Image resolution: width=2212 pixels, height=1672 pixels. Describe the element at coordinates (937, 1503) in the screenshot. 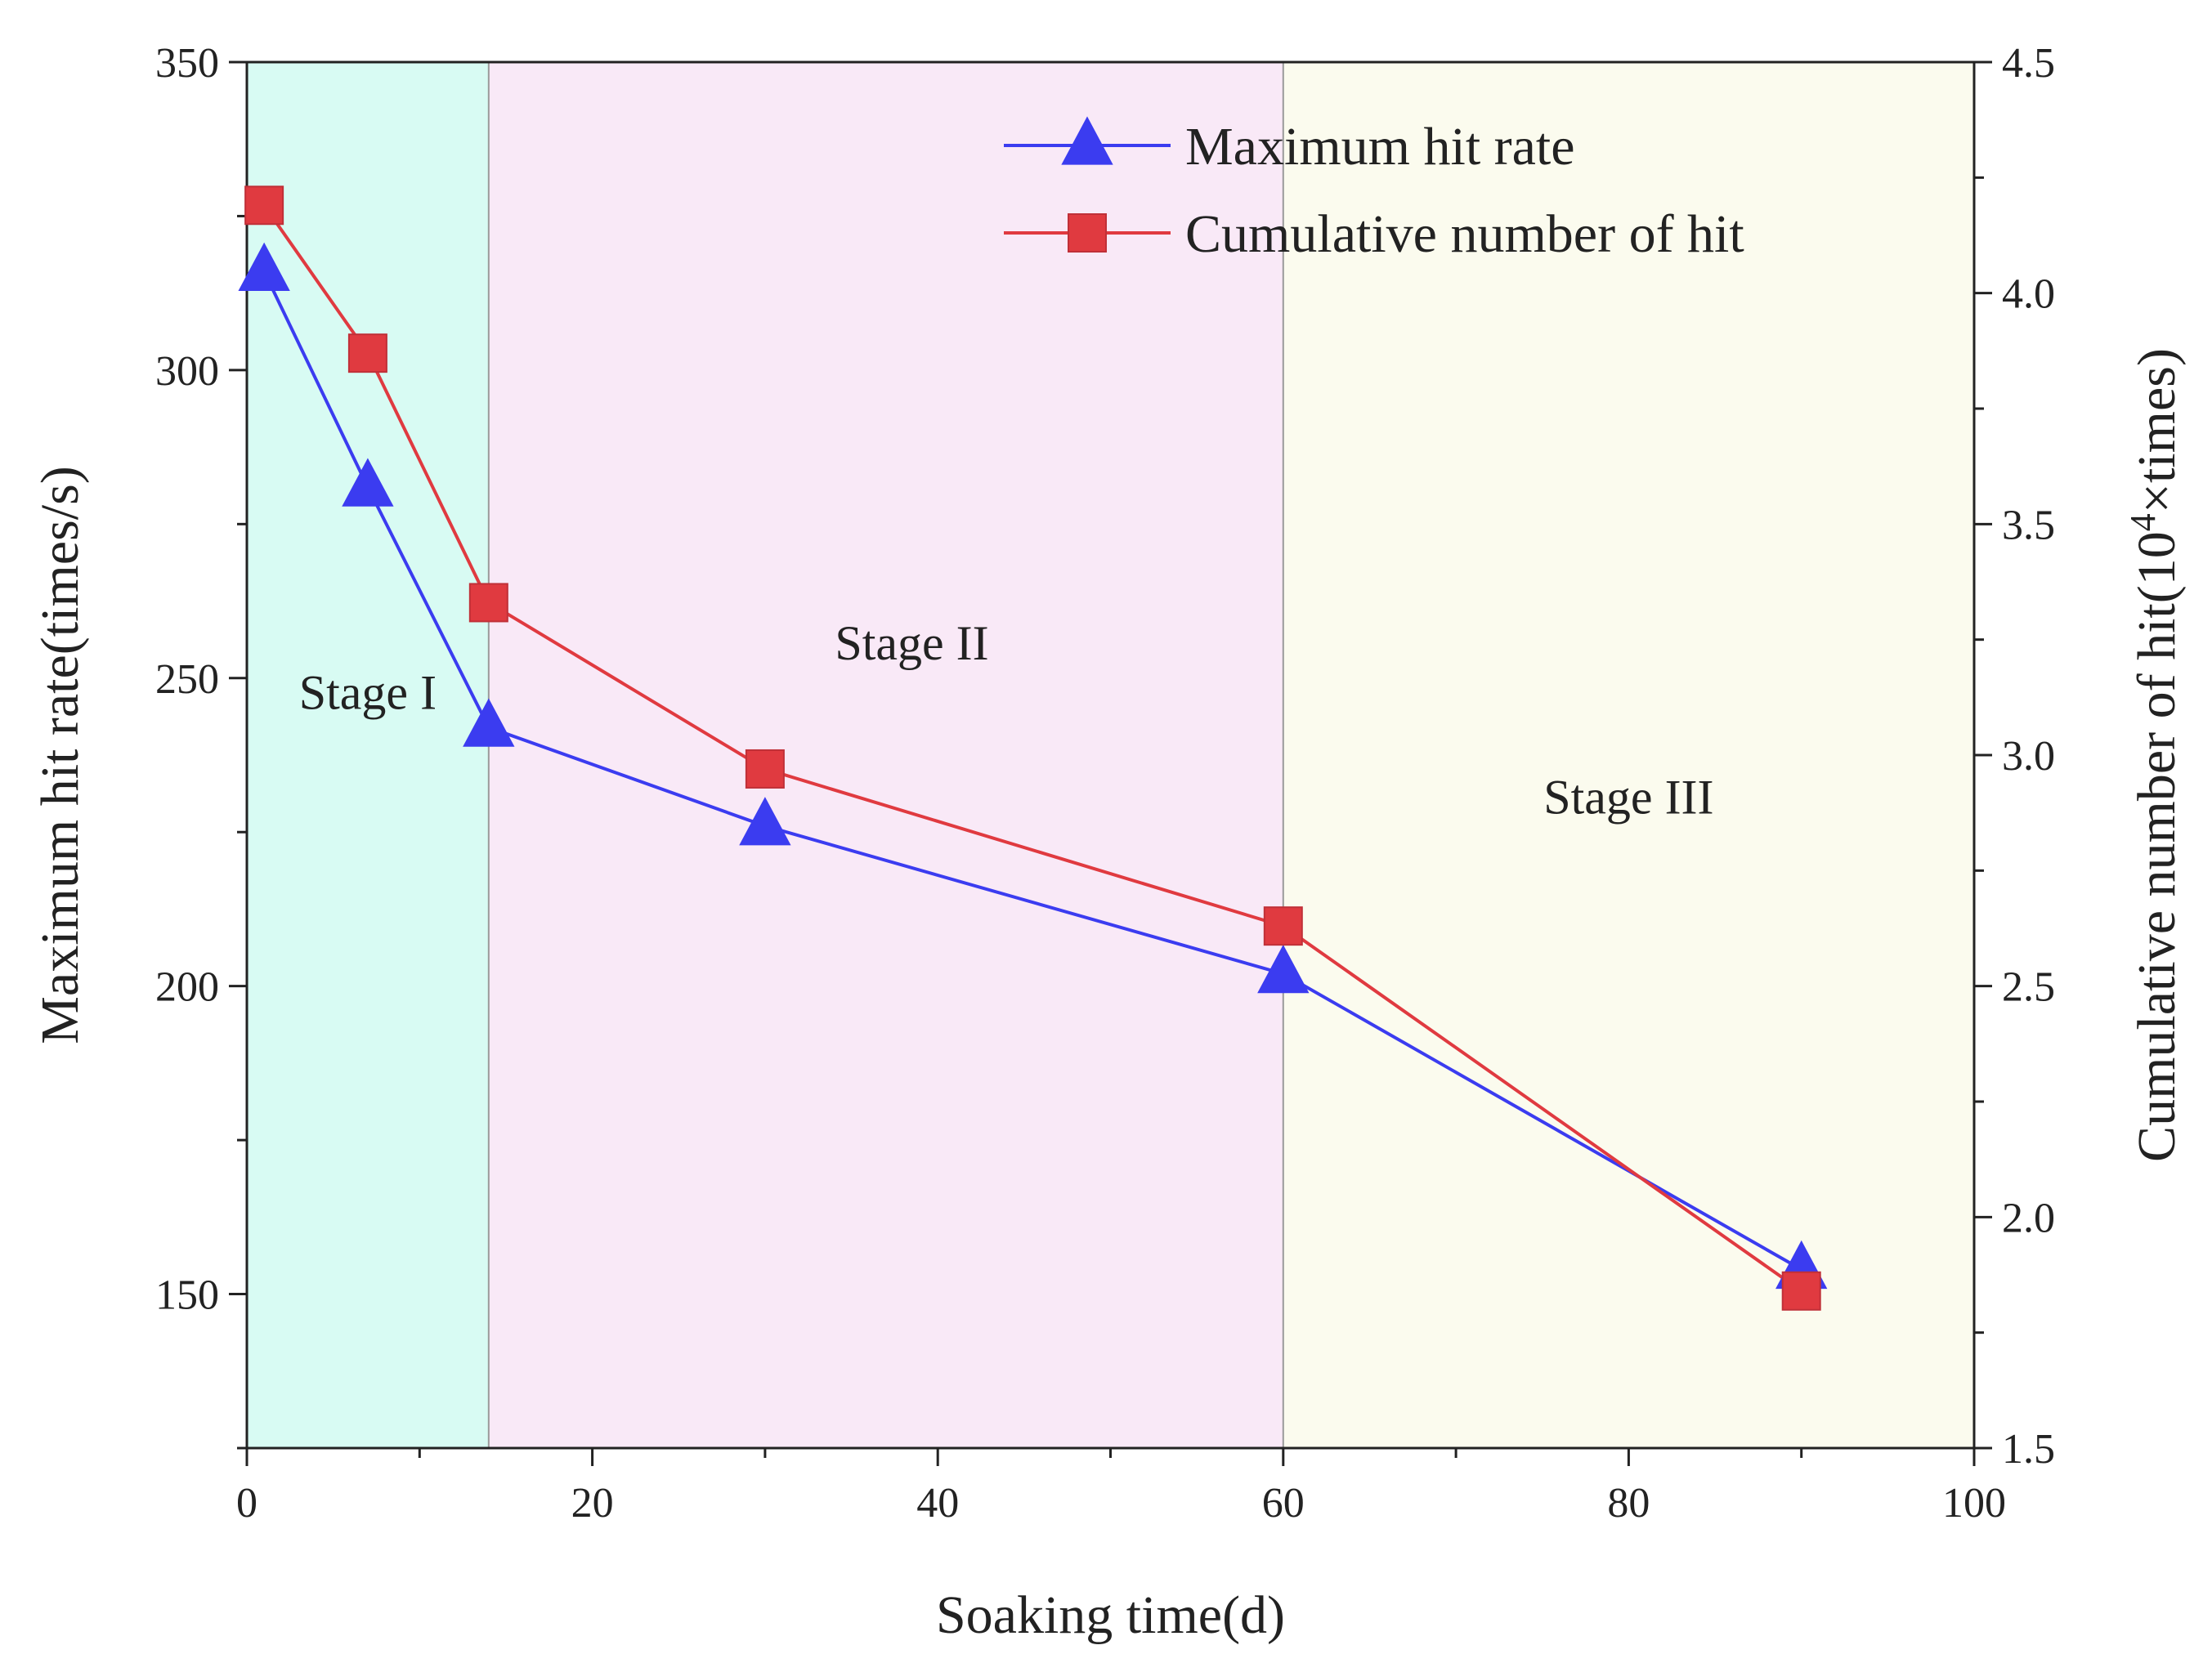

I see `x-tick-label: 40` at that location.